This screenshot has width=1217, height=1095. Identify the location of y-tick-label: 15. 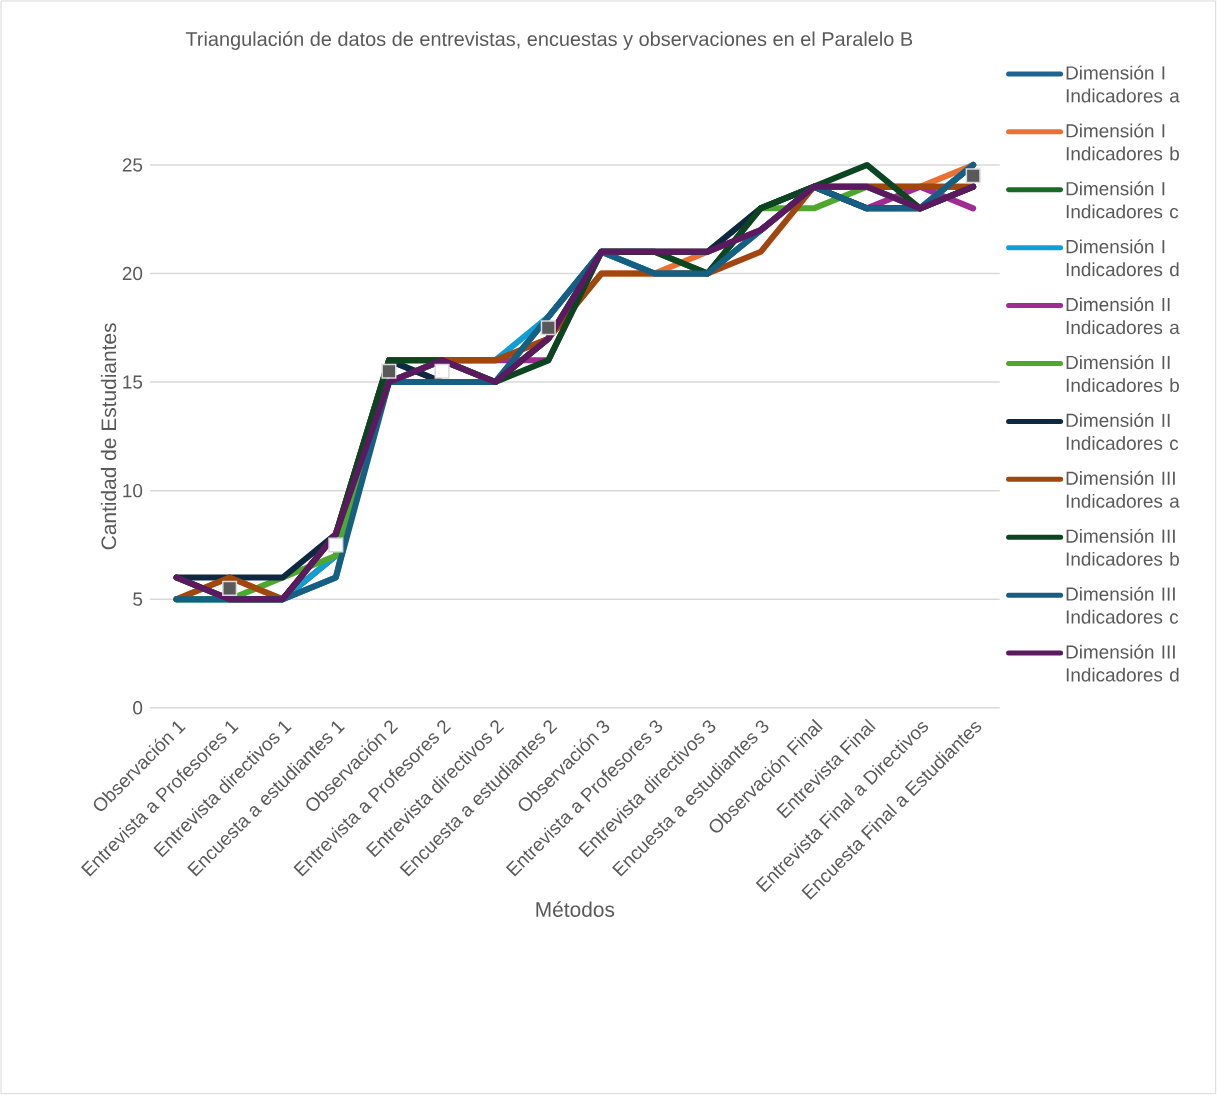
(133, 382).